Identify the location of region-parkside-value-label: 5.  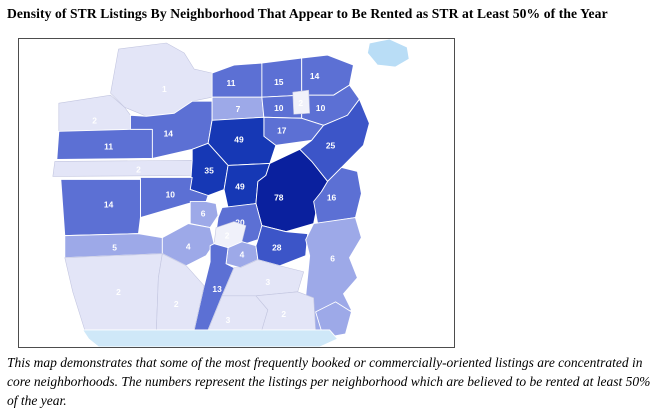
(114, 248).